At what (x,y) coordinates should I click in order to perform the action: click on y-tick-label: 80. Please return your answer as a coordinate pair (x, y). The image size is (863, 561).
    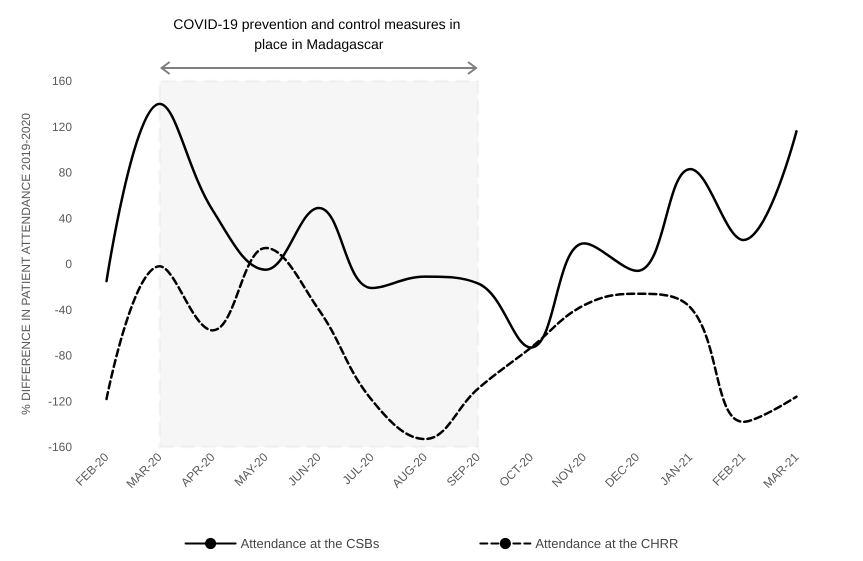
    Looking at the image, I should click on (65, 173).